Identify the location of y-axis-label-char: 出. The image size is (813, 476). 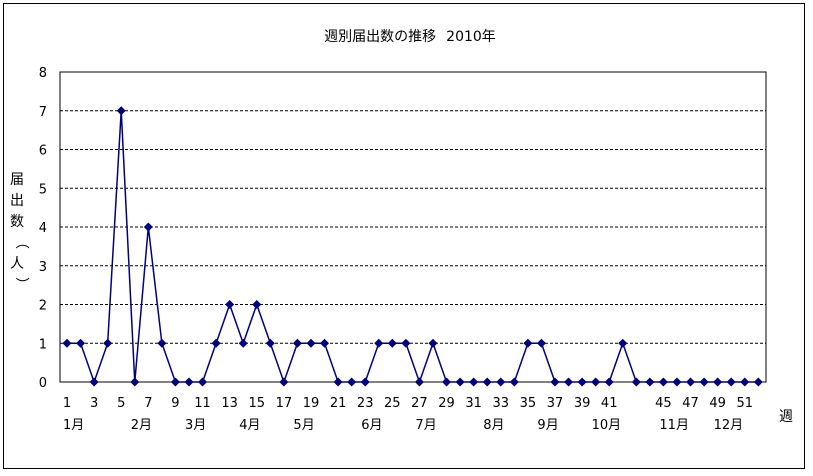
(17, 201).